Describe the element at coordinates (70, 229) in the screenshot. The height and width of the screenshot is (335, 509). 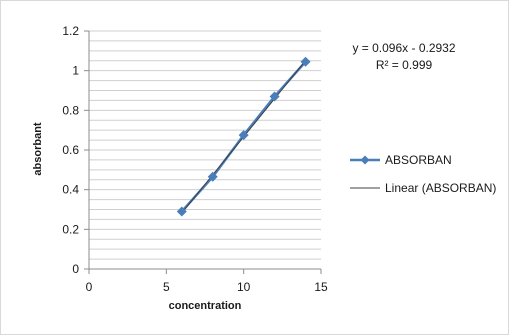
I see `y-tick-label: 0.2` at that location.